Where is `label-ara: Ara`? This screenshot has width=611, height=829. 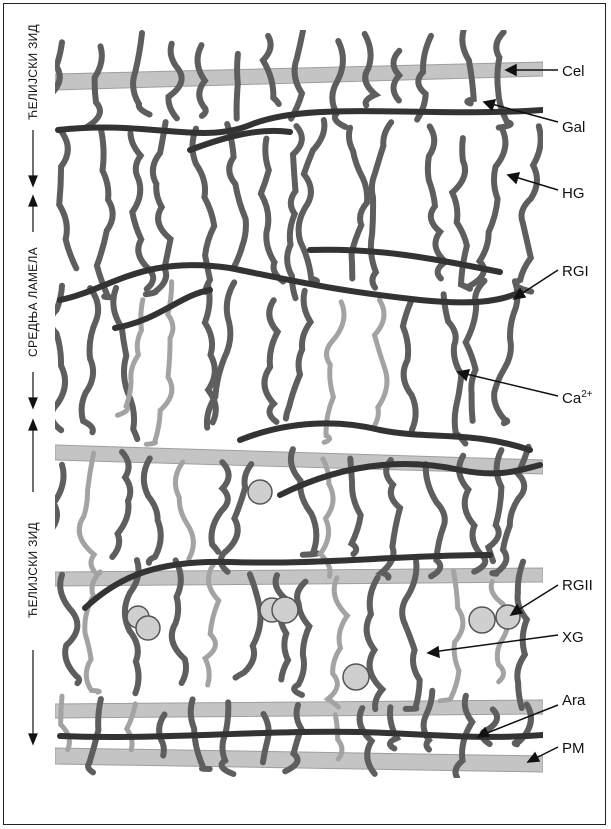
label-ara: Ara is located at coordinates (574, 700).